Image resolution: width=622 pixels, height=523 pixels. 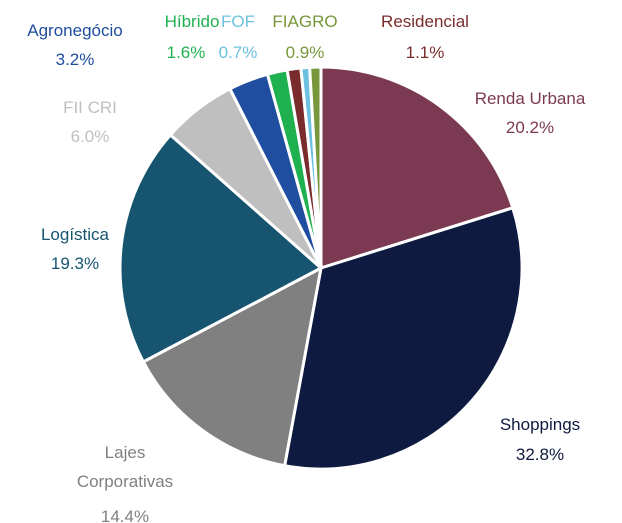 What do you see at coordinates (305, 21) in the screenshot?
I see `slice-label: FIAGRO` at bounding box center [305, 21].